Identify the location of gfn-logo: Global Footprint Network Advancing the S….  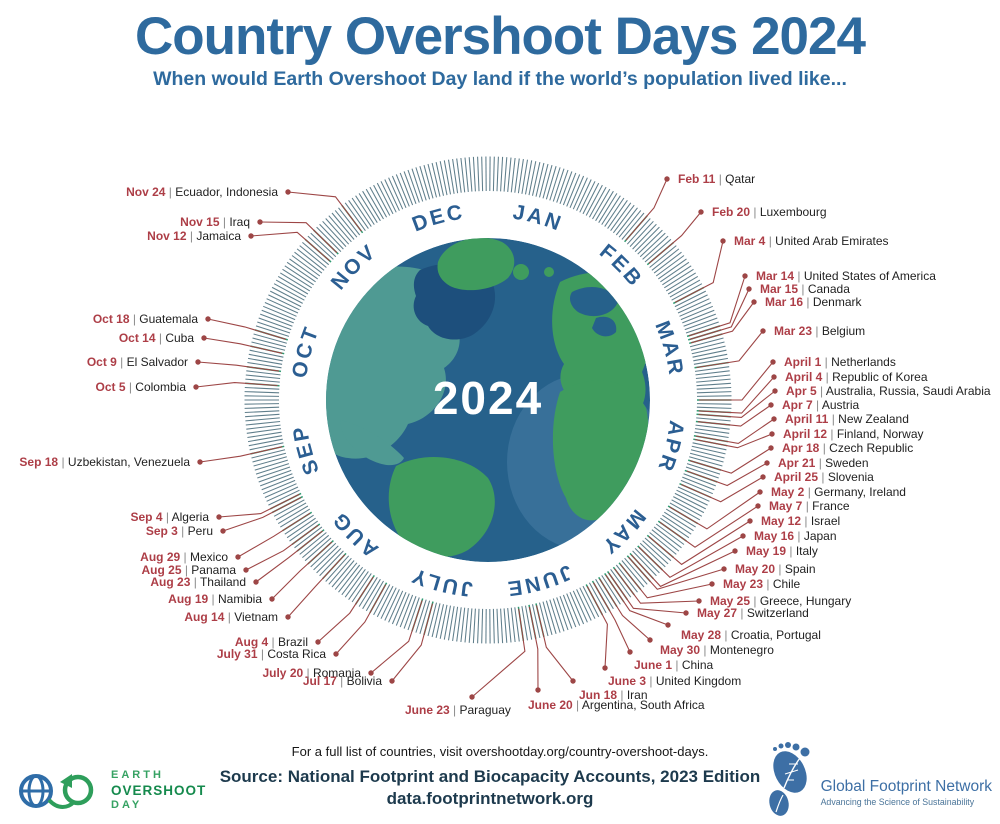
(876, 780).